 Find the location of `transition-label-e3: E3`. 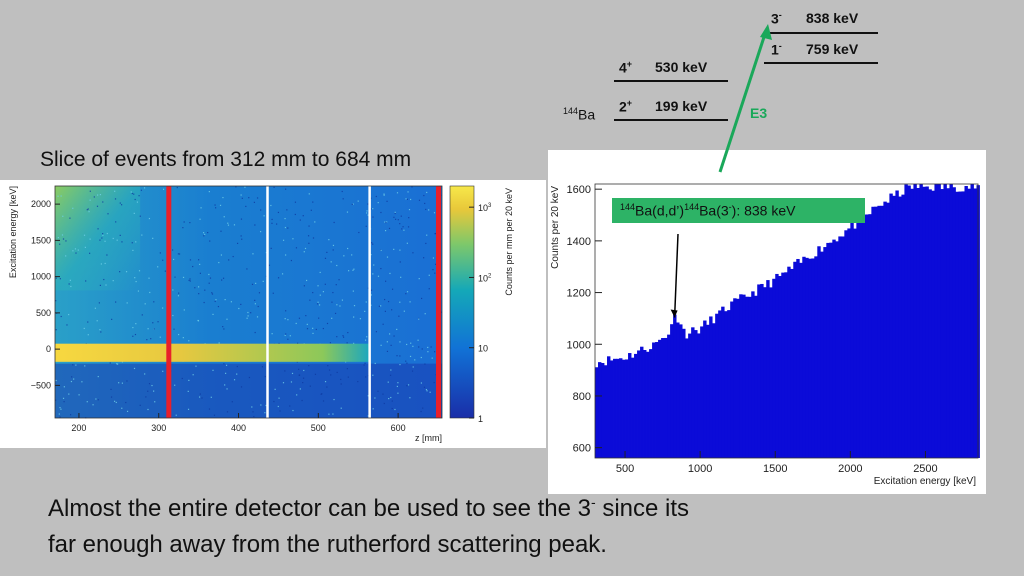

transition-label-e3: E3 is located at coordinates (759, 113).